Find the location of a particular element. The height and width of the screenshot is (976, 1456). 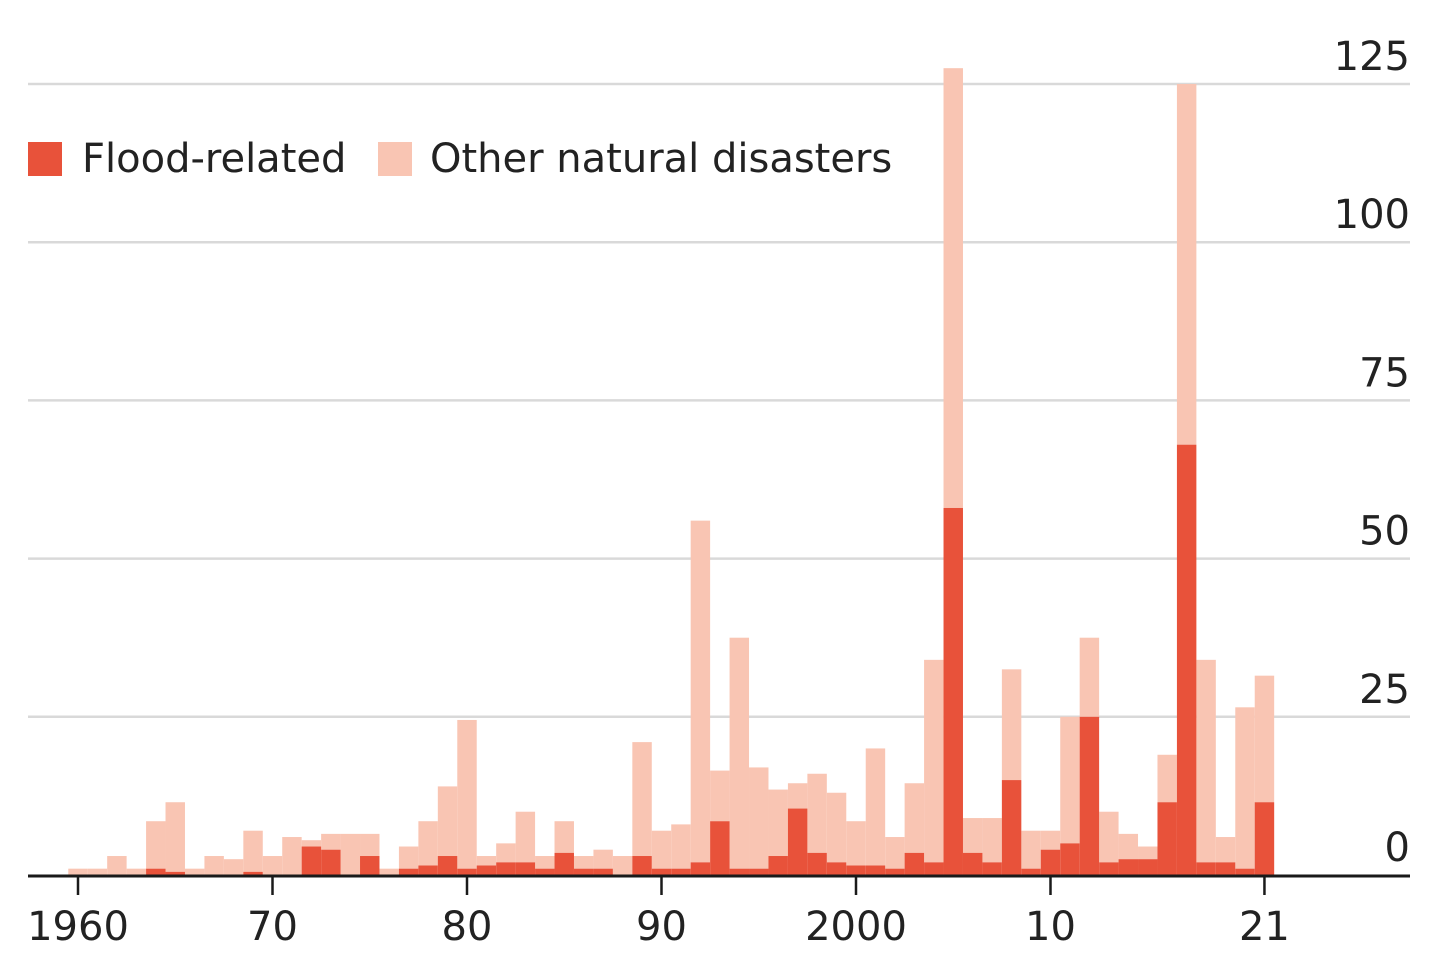

y-tick-label-0: 0 is located at coordinates (1397, 848).